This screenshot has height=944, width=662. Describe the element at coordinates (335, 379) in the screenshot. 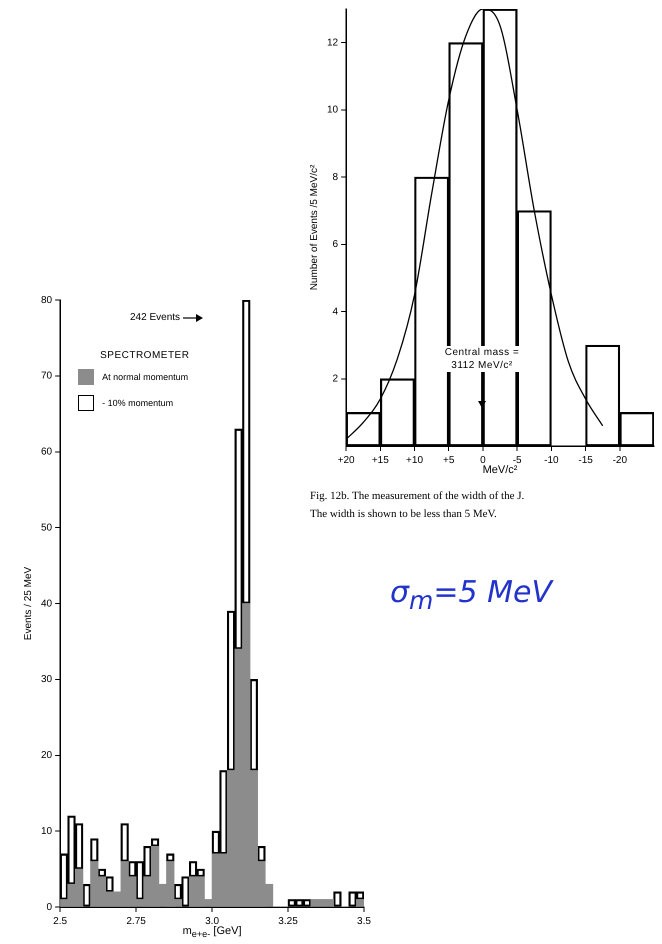

I see `y-tick-label: 2` at that location.